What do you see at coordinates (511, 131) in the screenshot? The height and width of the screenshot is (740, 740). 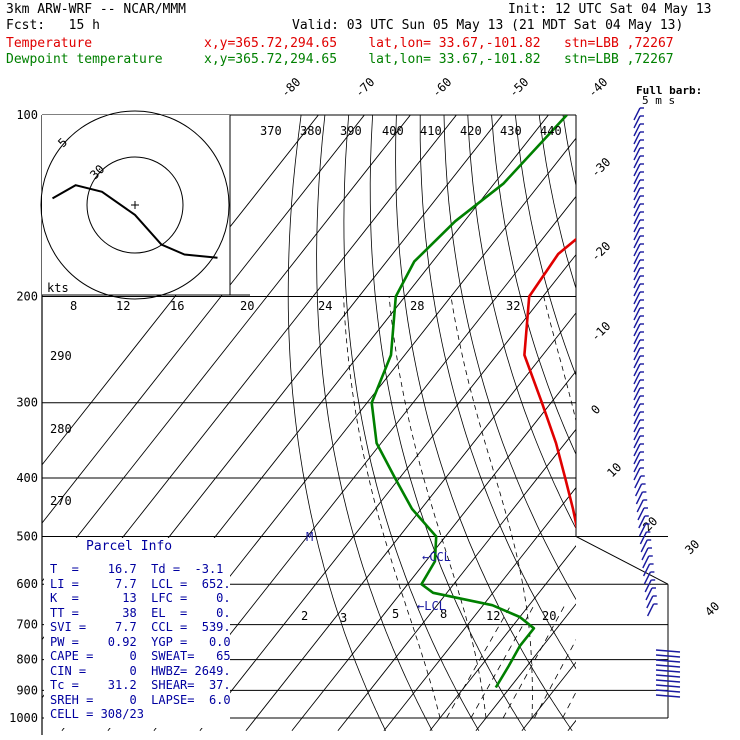 I see `theta-label: 430` at bounding box center [511, 131].